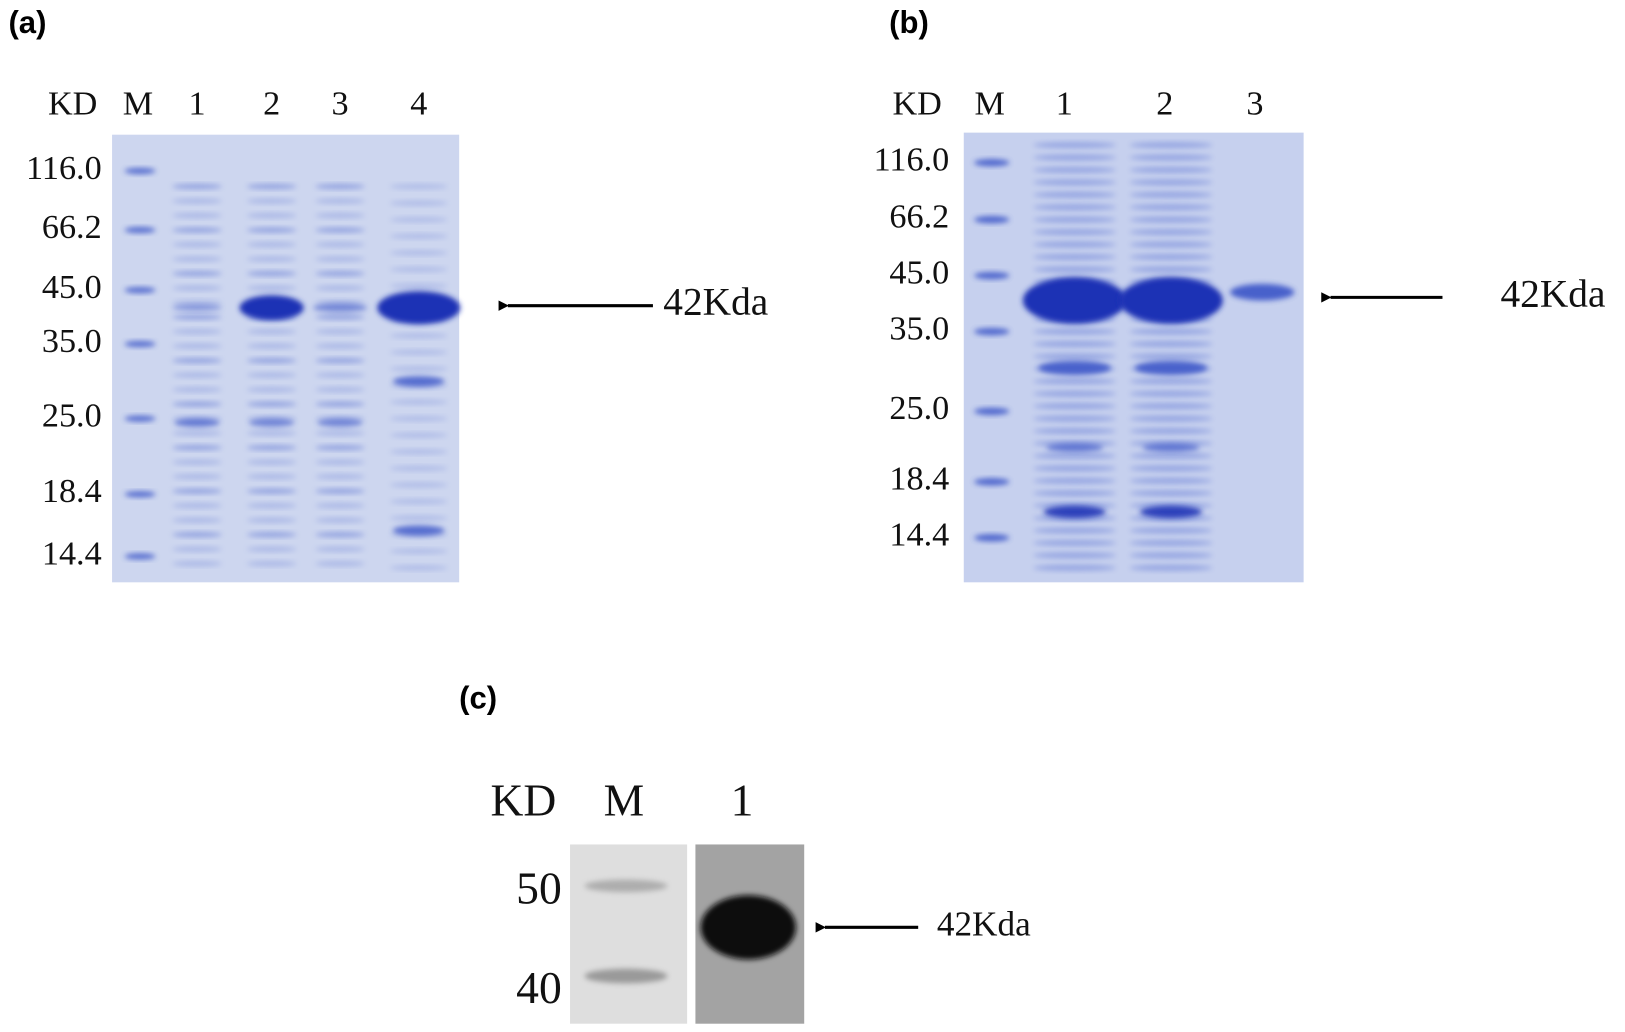  What do you see at coordinates (912, 160) in the screenshot?
I see `marker-label: 116.0` at bounding box center [912, 160].